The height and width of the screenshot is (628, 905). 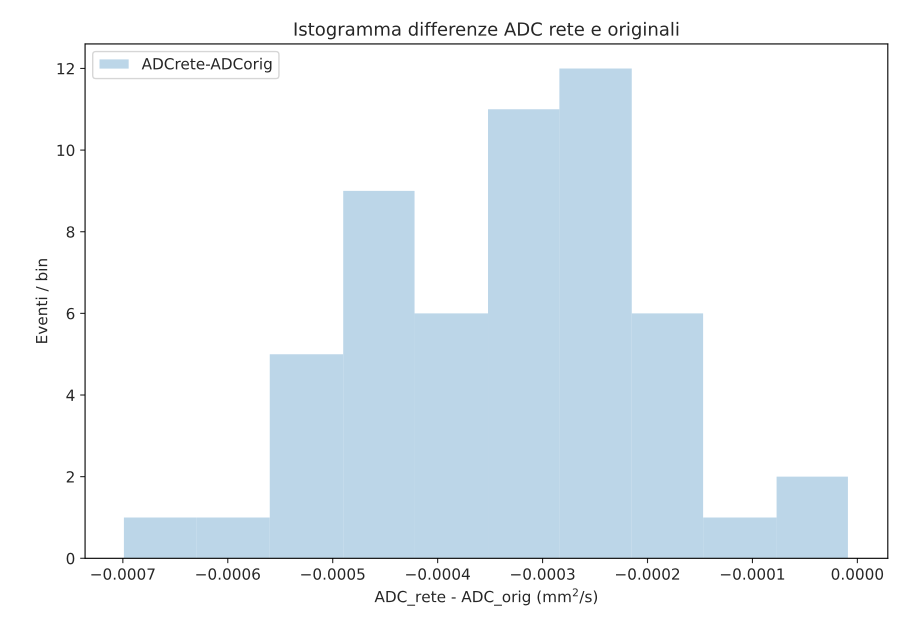 I want to click on y-tick-label: 6, so click(x=70, y=314).